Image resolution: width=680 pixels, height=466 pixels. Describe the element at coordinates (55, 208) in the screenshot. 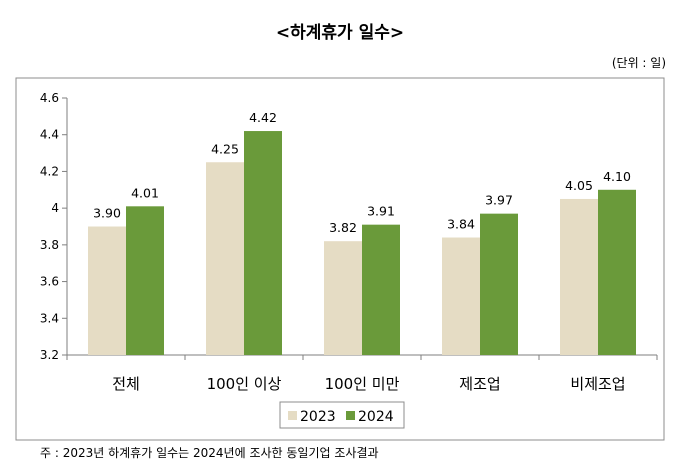

I see `y-tick-label: 4` at that location.